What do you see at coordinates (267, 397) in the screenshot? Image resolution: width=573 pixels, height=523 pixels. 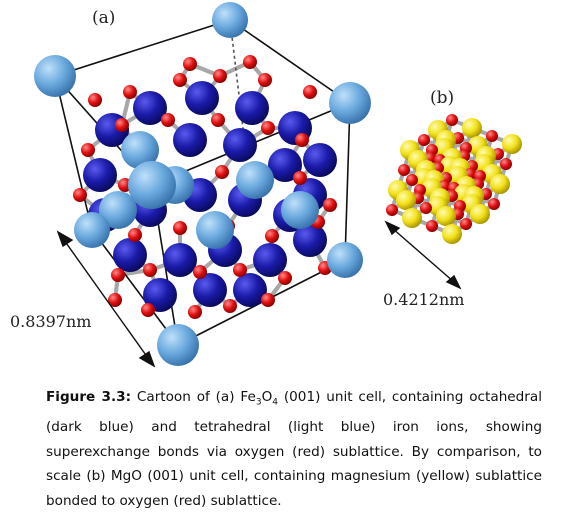 I see `caption-text-2: O` at bounding box center [267, 397].